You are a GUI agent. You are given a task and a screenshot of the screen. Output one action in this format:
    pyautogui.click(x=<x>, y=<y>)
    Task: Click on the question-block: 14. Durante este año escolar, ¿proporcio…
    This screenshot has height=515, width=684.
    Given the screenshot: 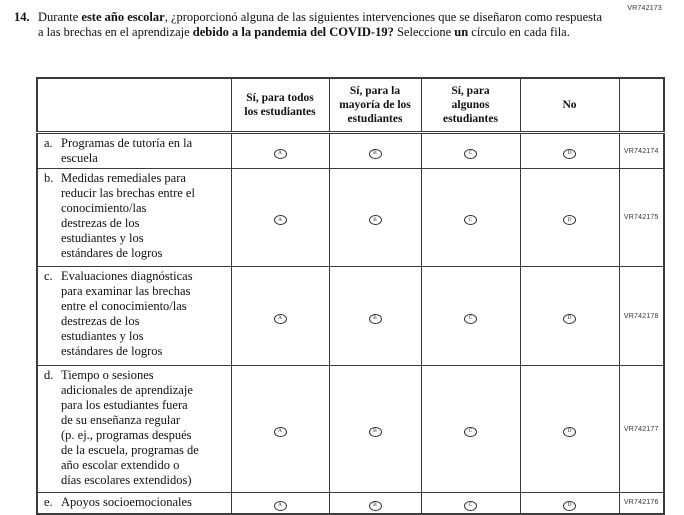 What is the action you would take?
    pyautogui.click(x=308, y=25)
    